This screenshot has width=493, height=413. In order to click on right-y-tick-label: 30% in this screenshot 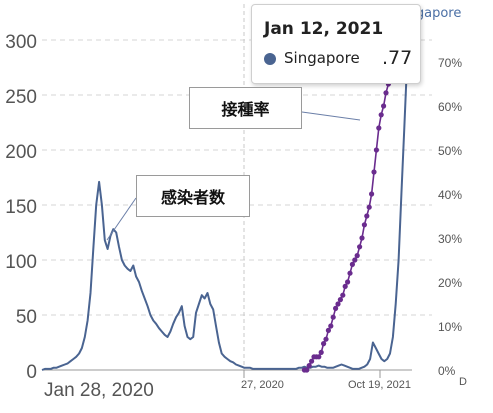, I will do `click(450, 239)`.